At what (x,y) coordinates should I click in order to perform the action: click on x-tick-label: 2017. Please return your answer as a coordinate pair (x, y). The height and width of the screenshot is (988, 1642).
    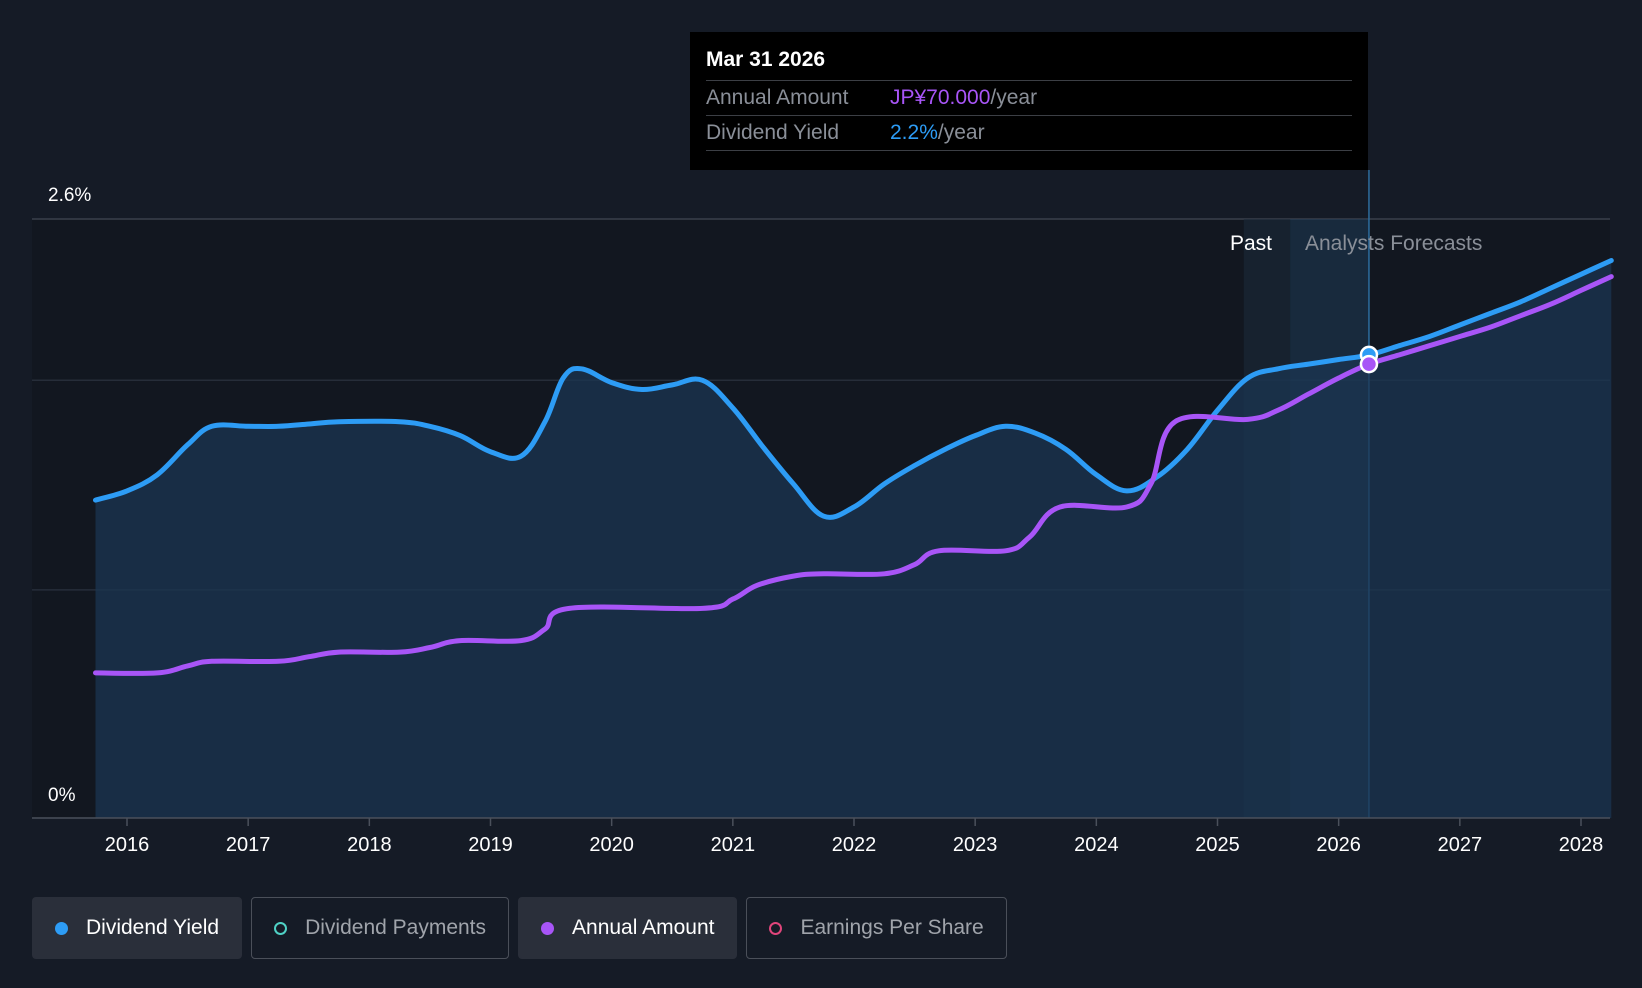
    Looking at the image, I should click on (248, 845).